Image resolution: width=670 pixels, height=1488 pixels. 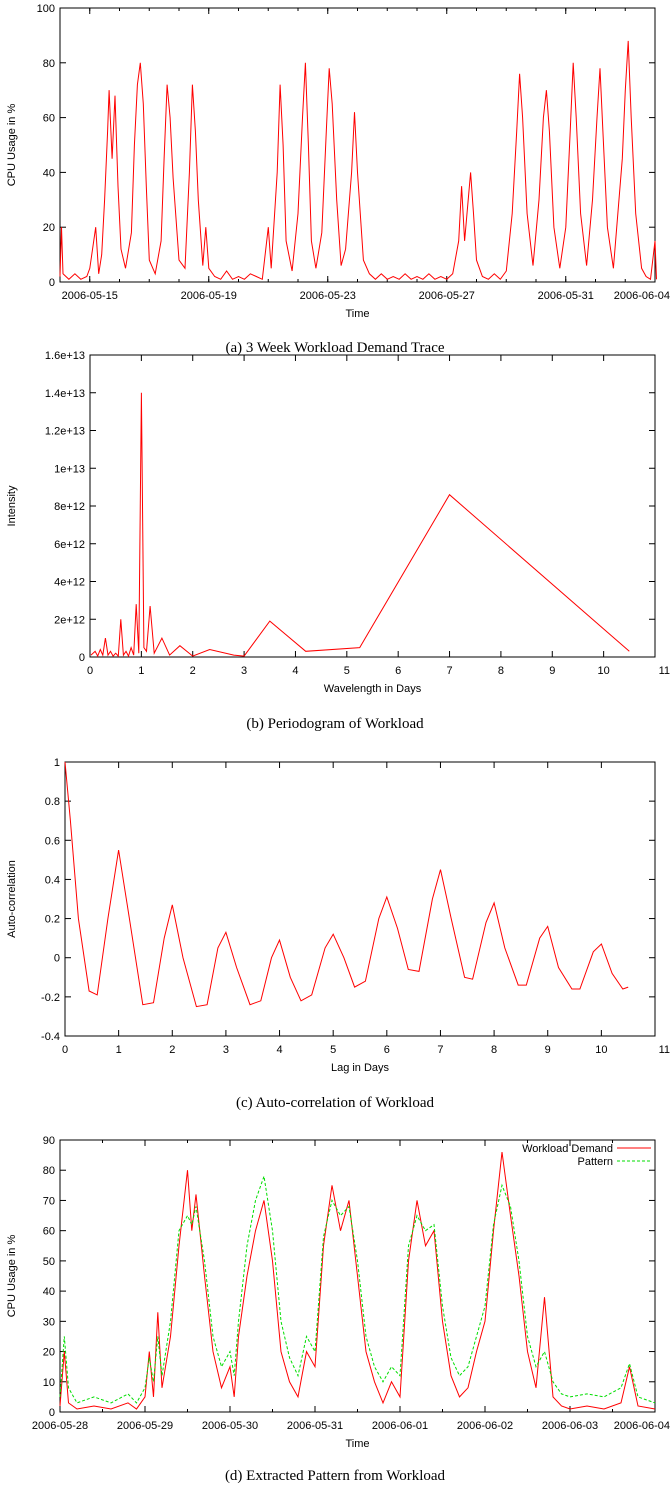 I want to click on y-axis-title: Auto-correlation, so click(x=12, y=899).